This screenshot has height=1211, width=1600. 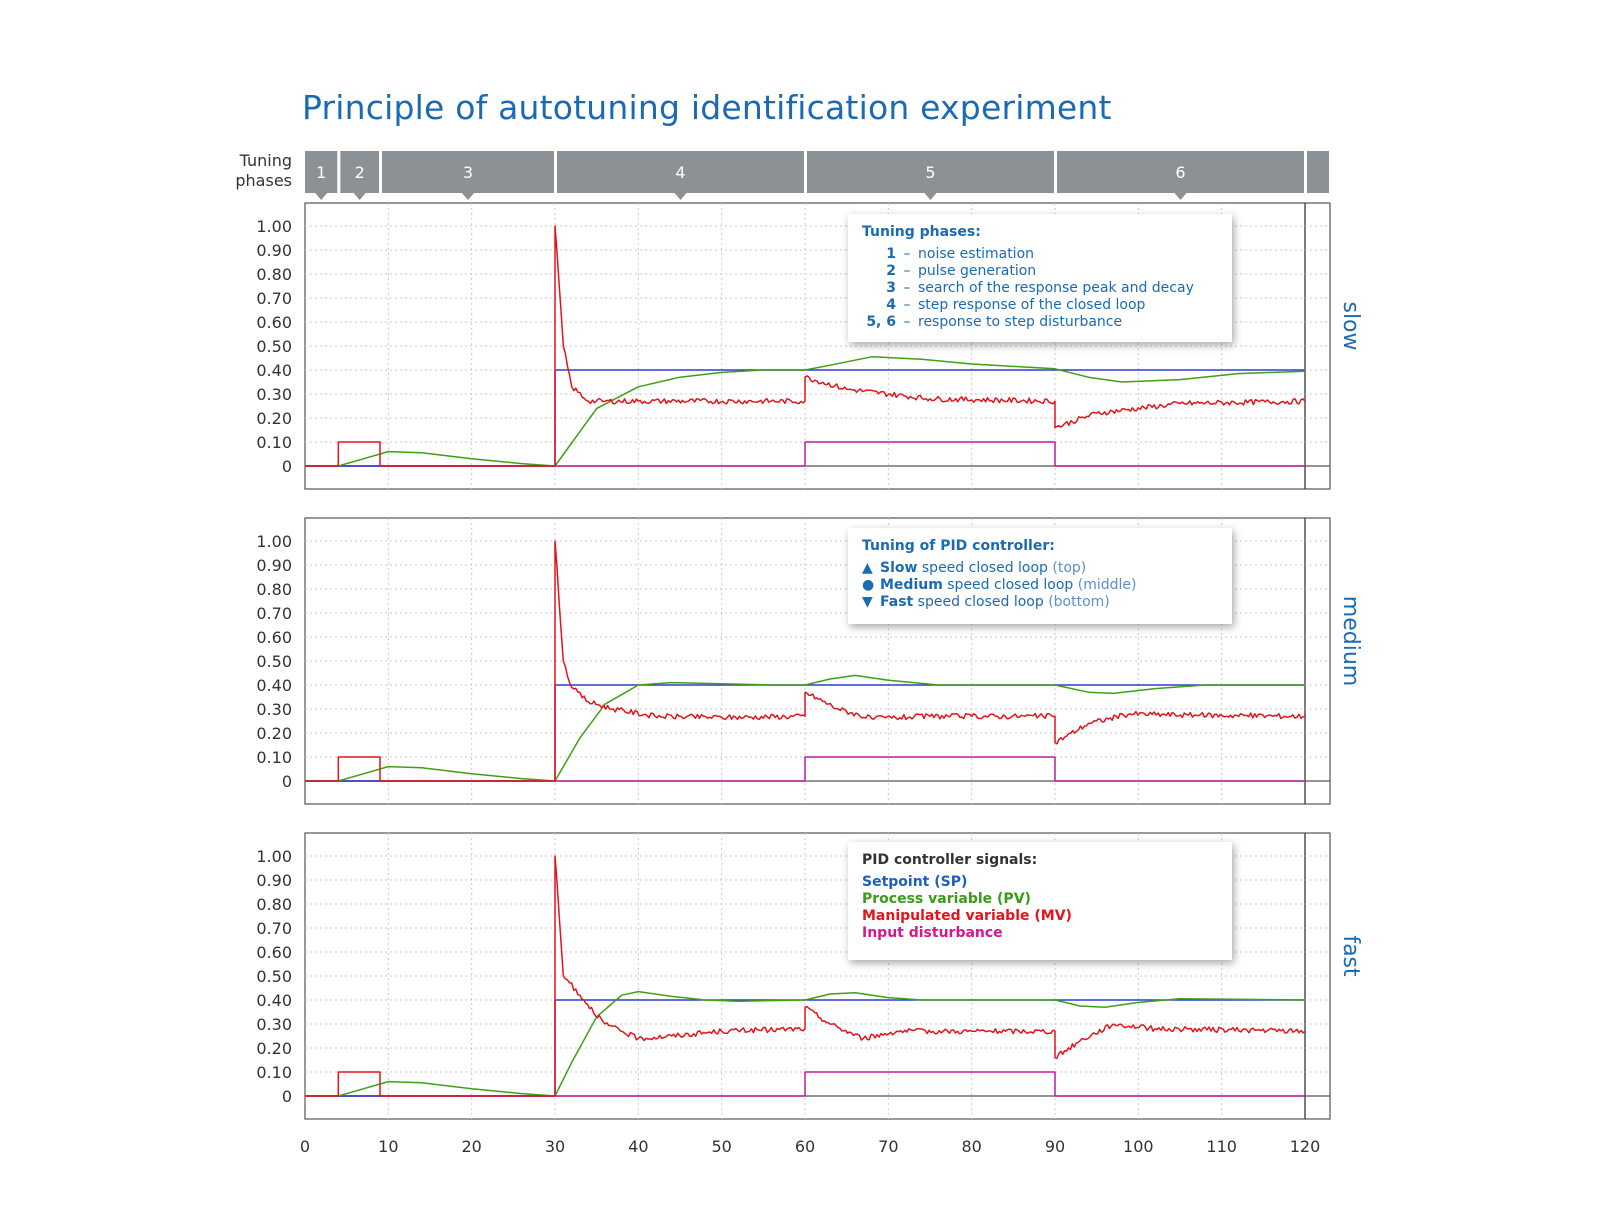 What do you see at coordinates (891, 305) in the screenshot?
I see `phase-number: 4` at bounding box center [891, 305].